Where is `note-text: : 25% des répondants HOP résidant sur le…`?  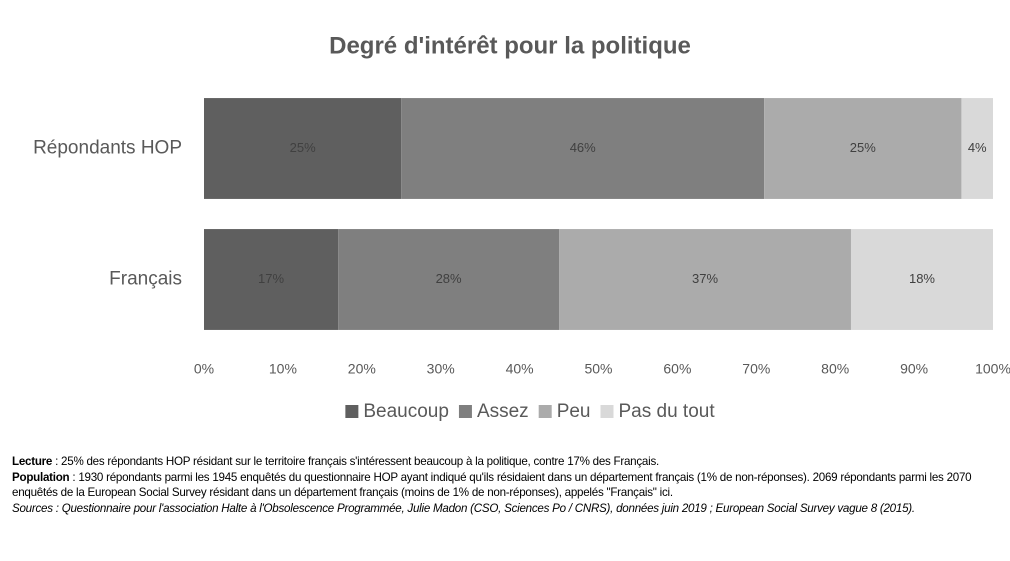
note-text: : 25% des répondants HOP résidant sur le… is located at coordinates (355, 461).